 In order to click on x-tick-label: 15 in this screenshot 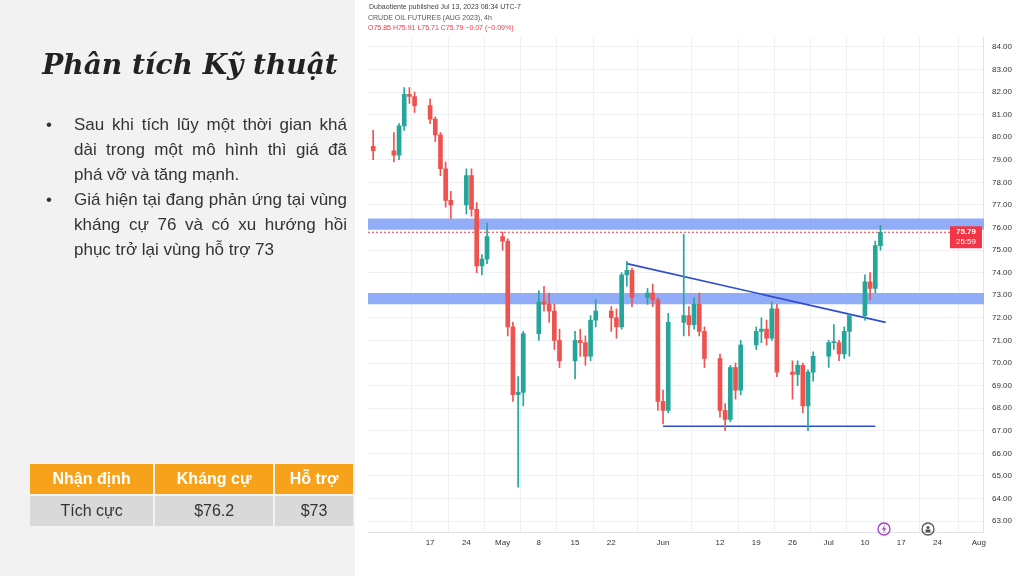, I will do `click(575, 543)`.